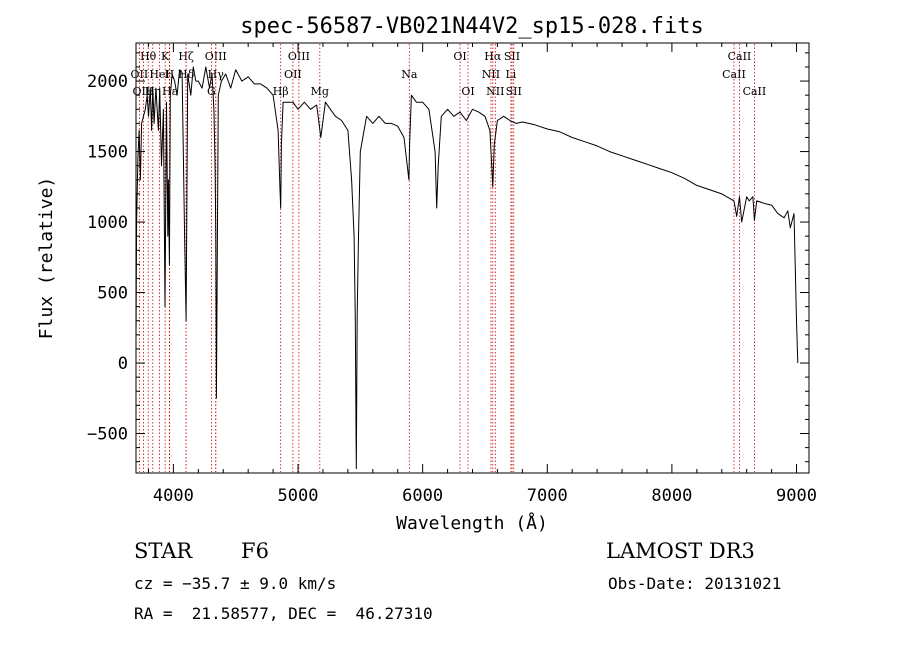 This screenshot has height=649, width=900. Describe the element at coordinates (299, 56) in the screenshot. I see `line-label-13: OIII` at that location.